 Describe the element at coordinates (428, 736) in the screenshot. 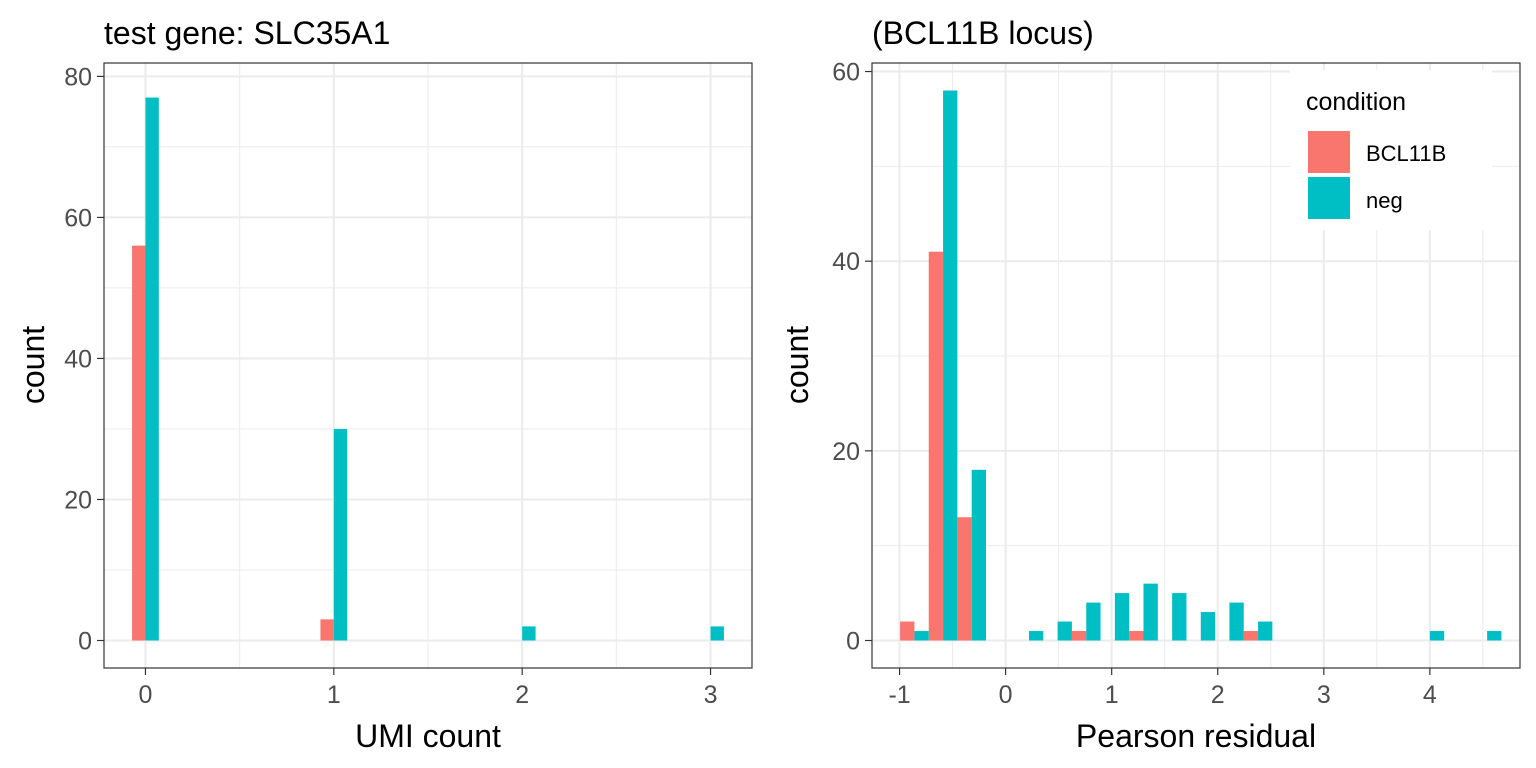

I see `x-axis-title: UMI count` at that location.